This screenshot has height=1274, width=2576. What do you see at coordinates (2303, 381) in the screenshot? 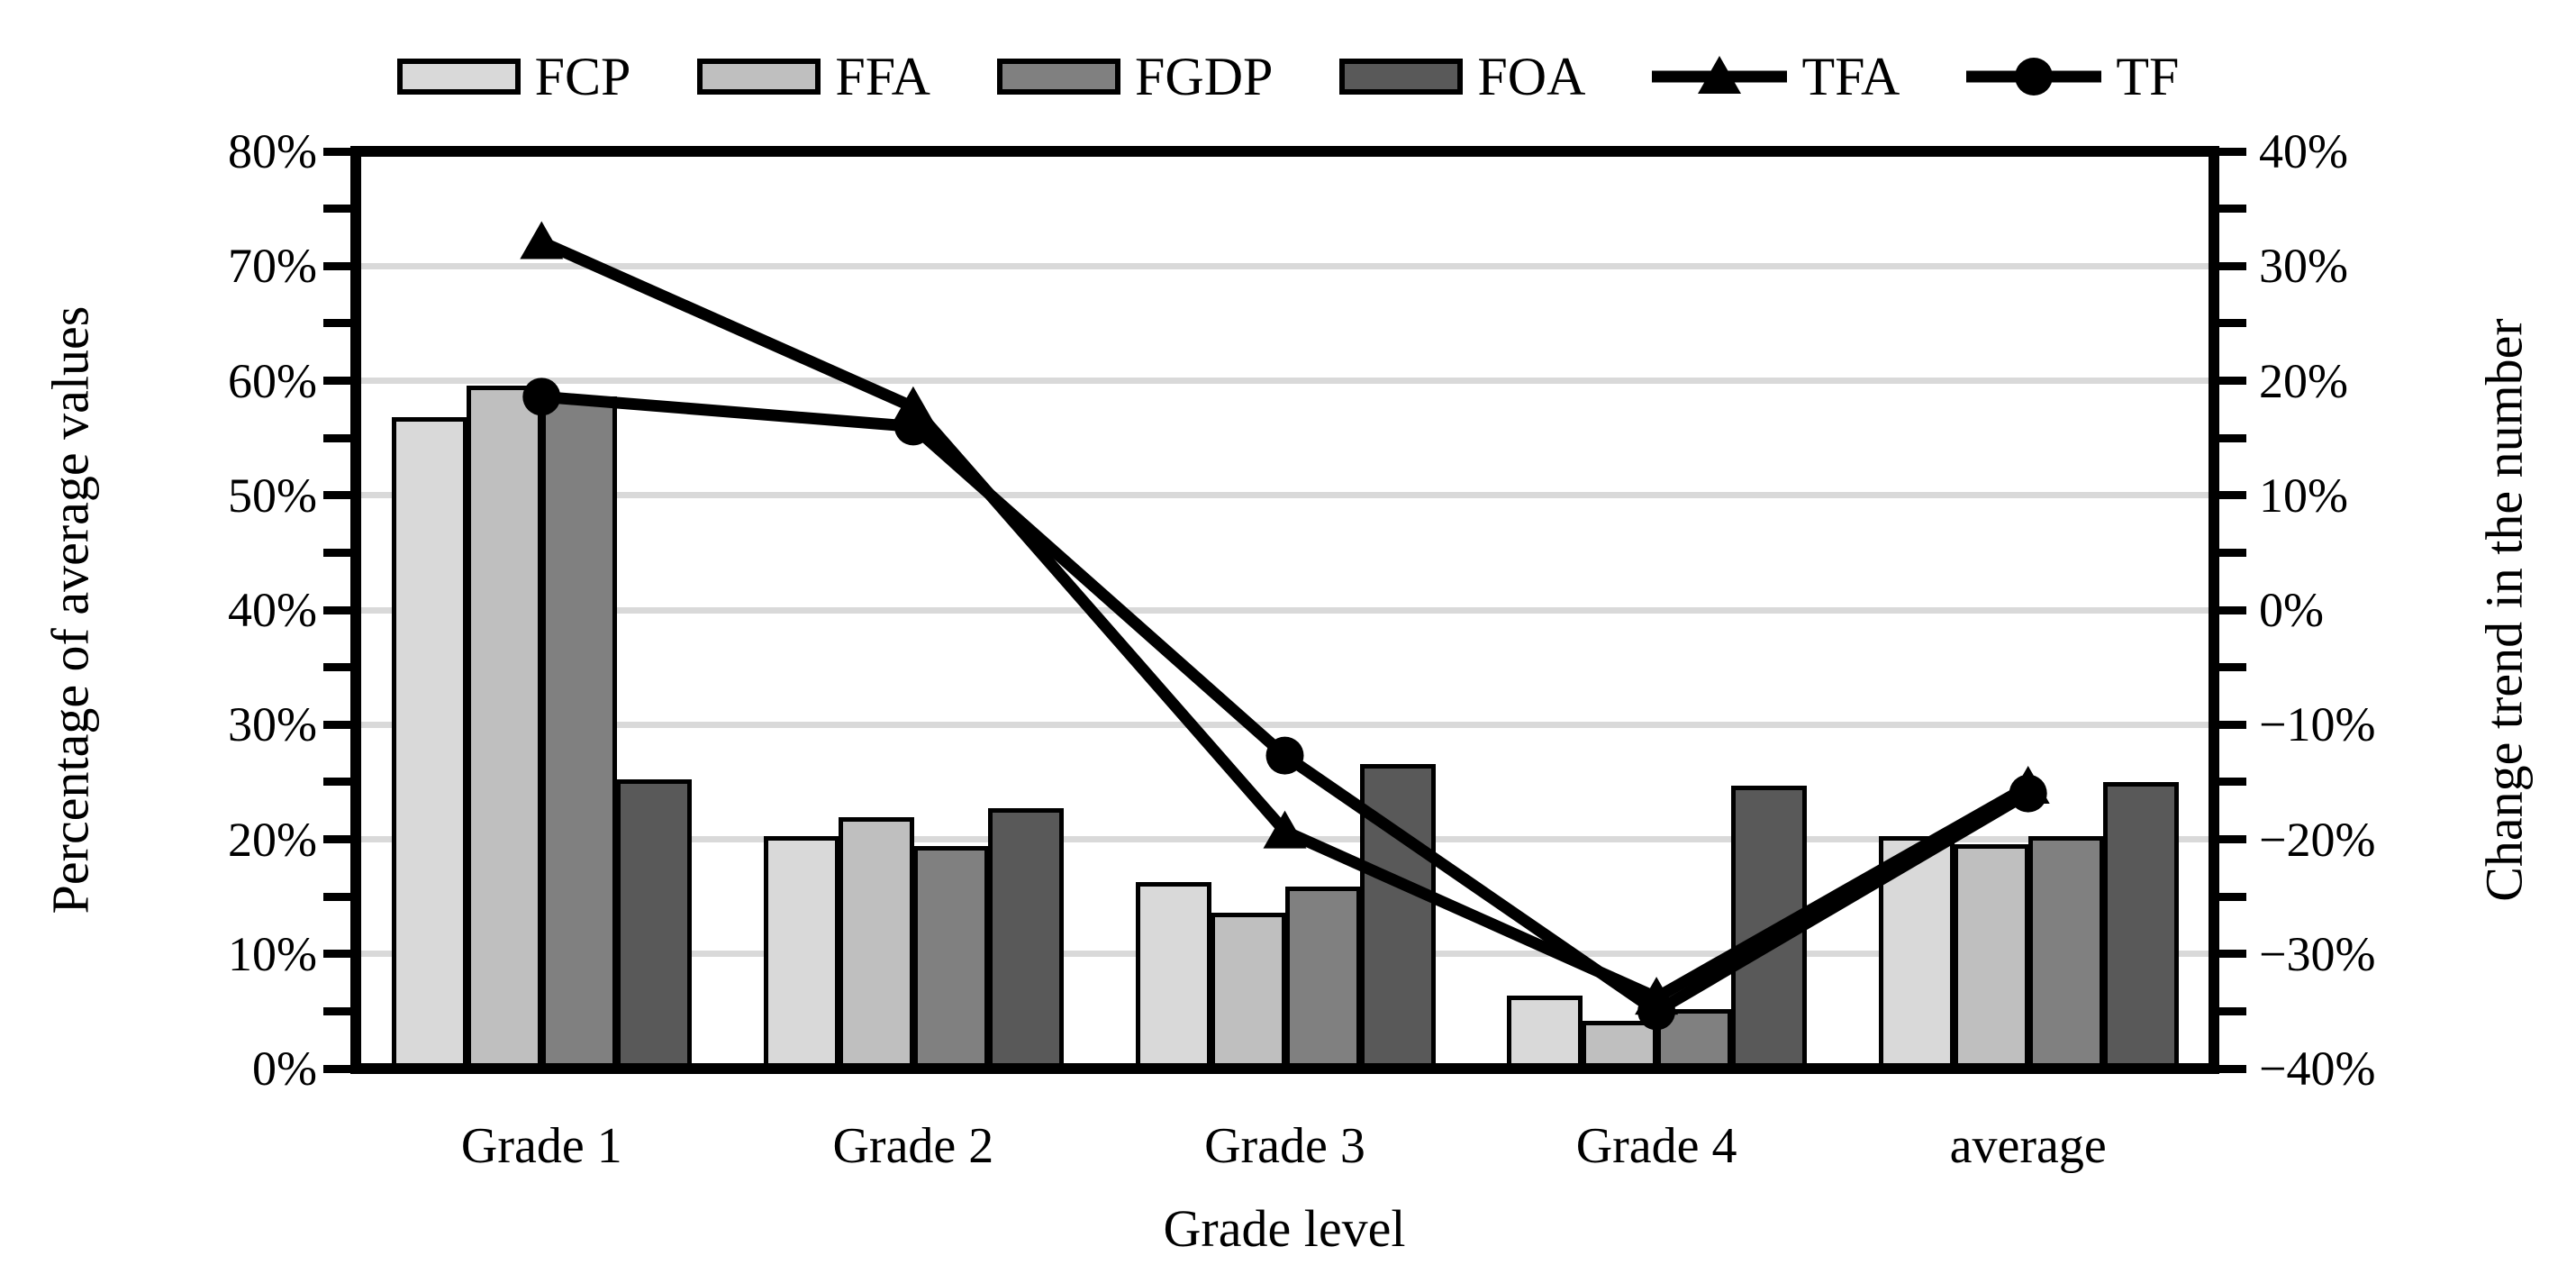
I see `right-axis-tick-label: 20%` at bounding box center [2303, 381].